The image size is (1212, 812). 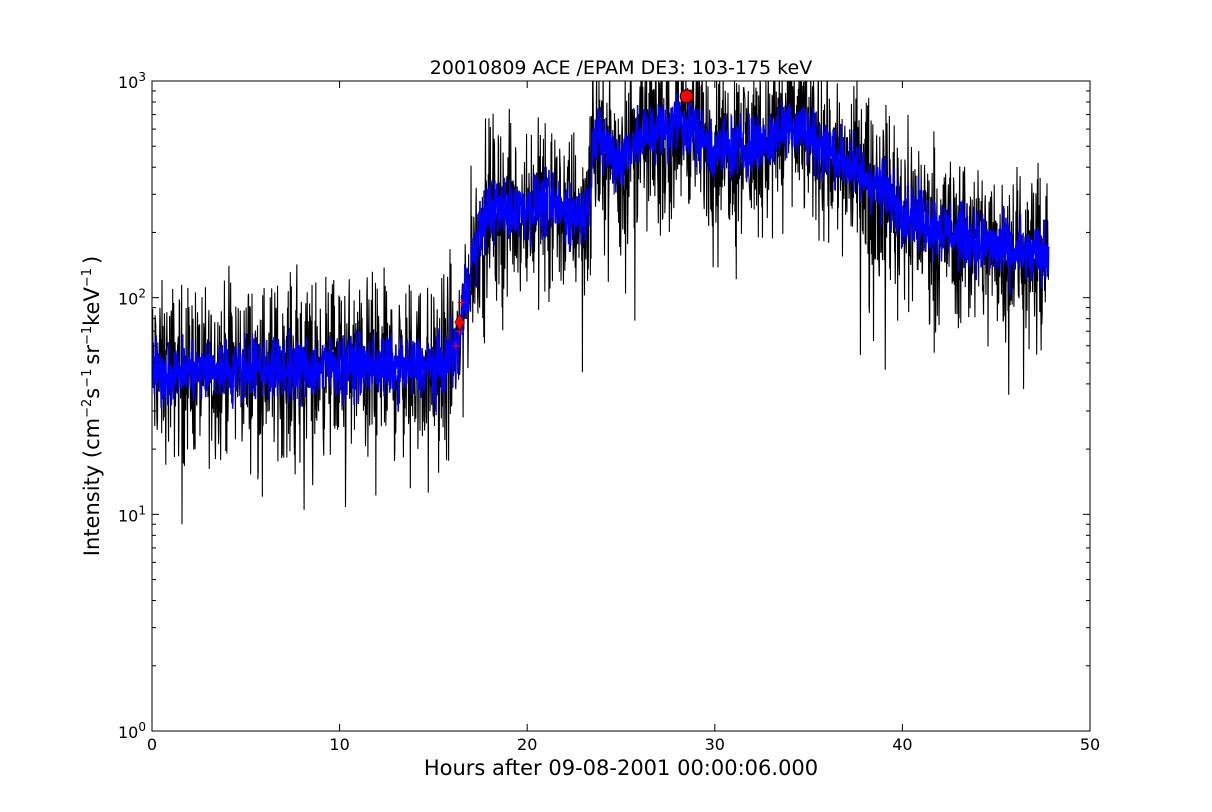 What do you see at coordinates (87, 335) in the screenshot?
I see `y-axis-title-exp3: −1` at bounding box center [87, 335].